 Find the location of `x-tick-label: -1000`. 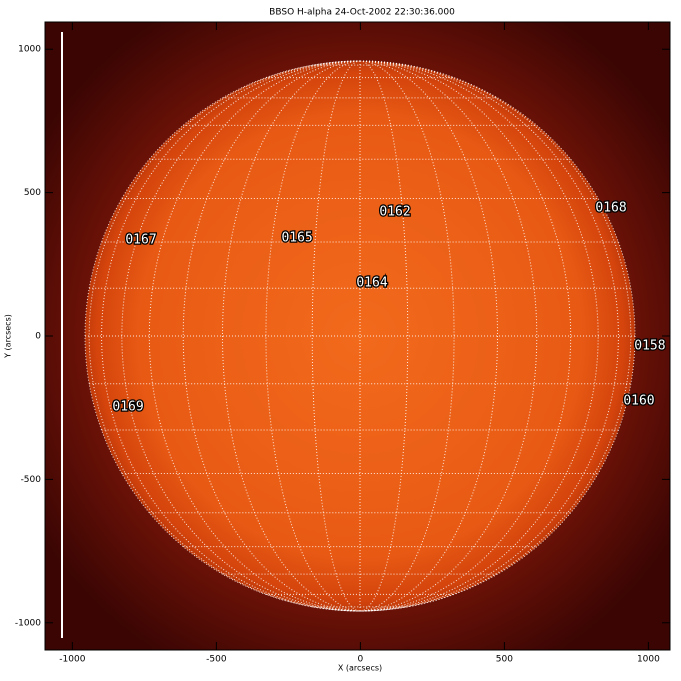

x-tick-label: -1000 is located at coordinates (72, 660).